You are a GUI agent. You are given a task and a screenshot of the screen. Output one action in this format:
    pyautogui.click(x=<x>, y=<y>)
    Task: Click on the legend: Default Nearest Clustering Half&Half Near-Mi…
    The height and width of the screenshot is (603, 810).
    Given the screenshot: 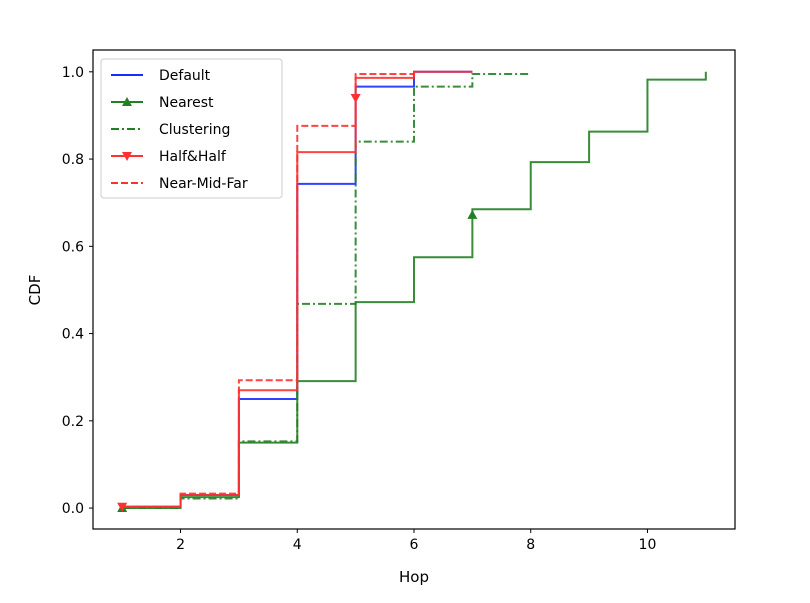 What is the action you would take?
    pyautogui.click(x=191, y=128)
    